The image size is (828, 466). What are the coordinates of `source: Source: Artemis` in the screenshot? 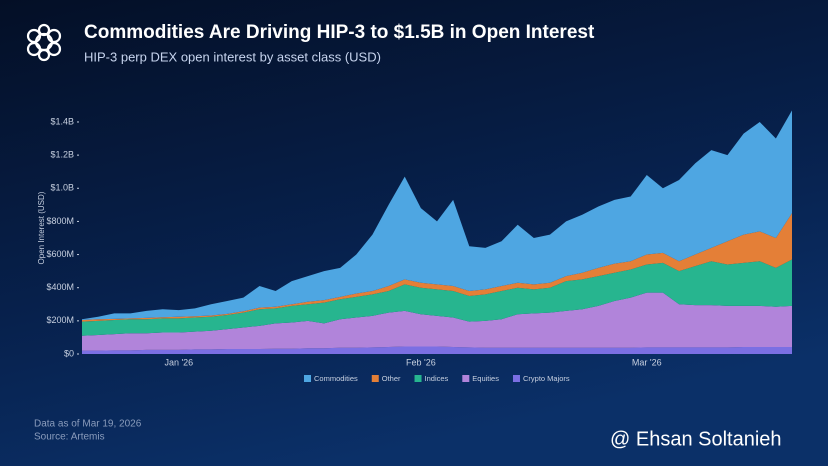 It's located at (69, 437).